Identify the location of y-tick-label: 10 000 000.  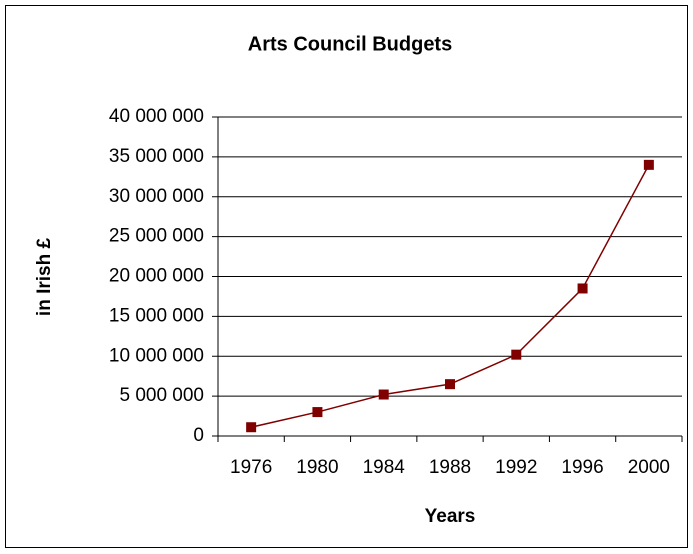
(156, 355).